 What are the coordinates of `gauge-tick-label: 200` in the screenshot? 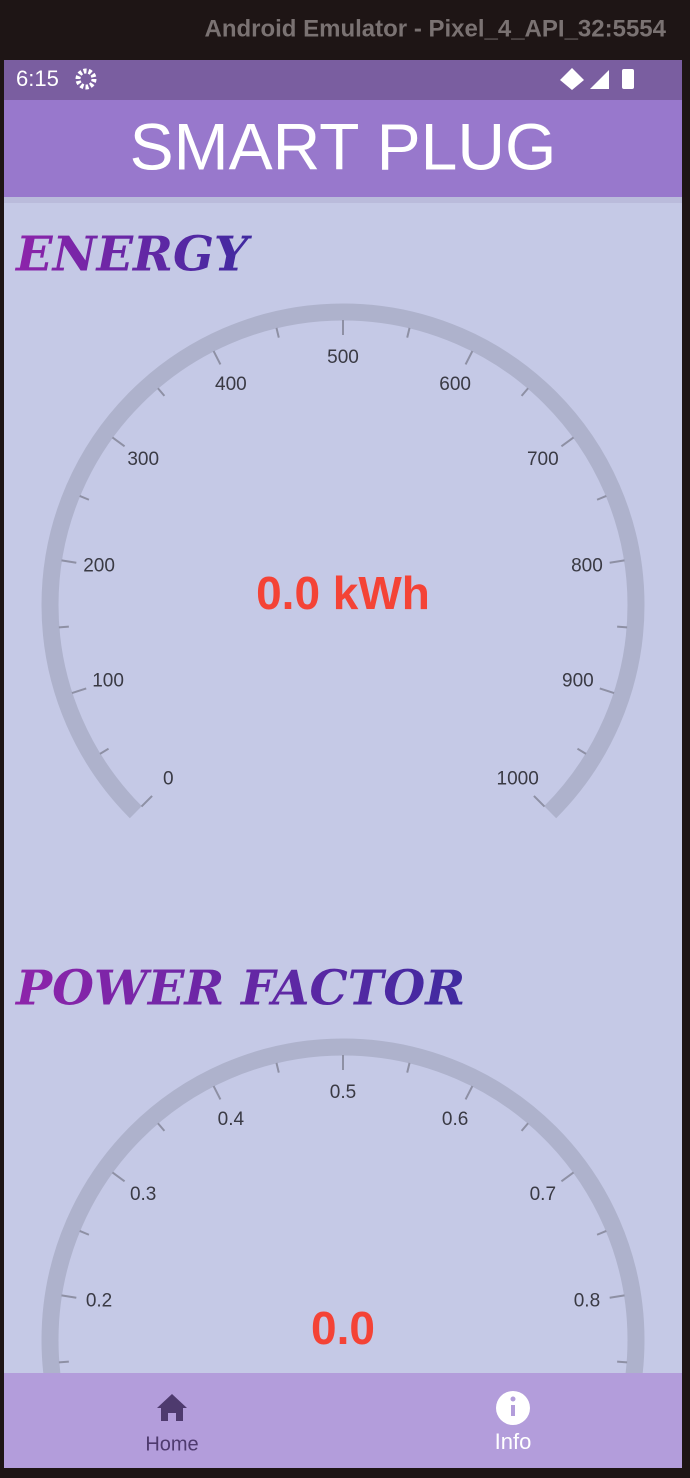 It's located at (99, 565).